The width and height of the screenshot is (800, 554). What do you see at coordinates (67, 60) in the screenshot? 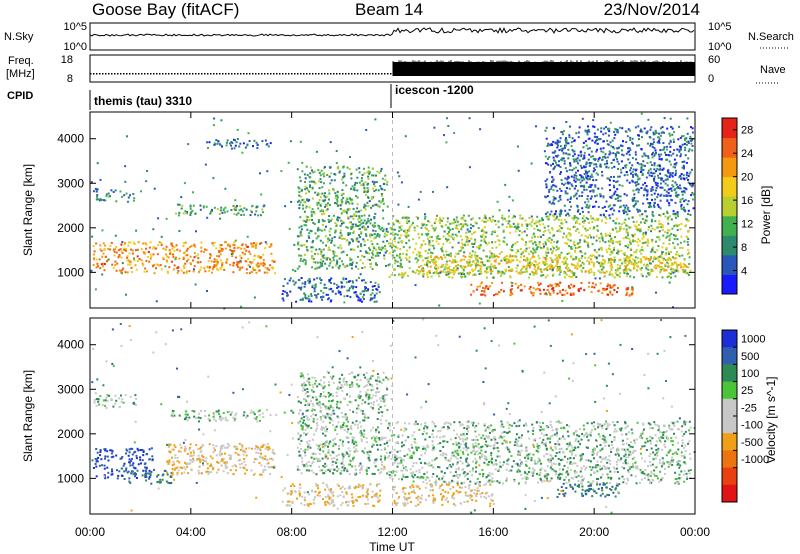
I see `freq-tick-top: 18` at bounding box center [67, 60].